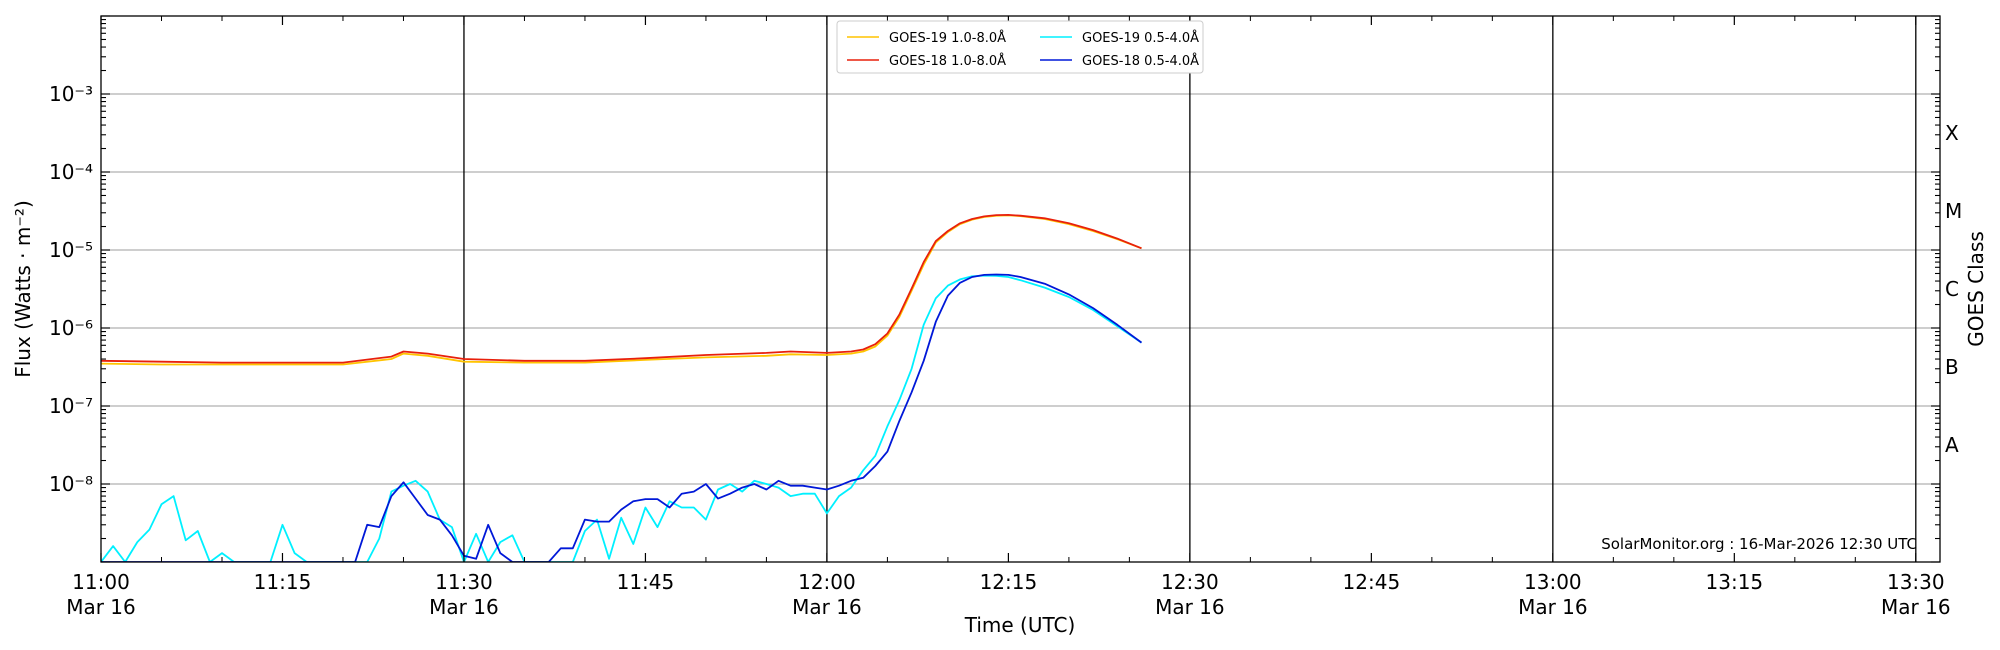  What do you see at coordinates (646, 582) in the screenshot?
I see `x-tick-label: 11:45` at bounding box center [646, 582].